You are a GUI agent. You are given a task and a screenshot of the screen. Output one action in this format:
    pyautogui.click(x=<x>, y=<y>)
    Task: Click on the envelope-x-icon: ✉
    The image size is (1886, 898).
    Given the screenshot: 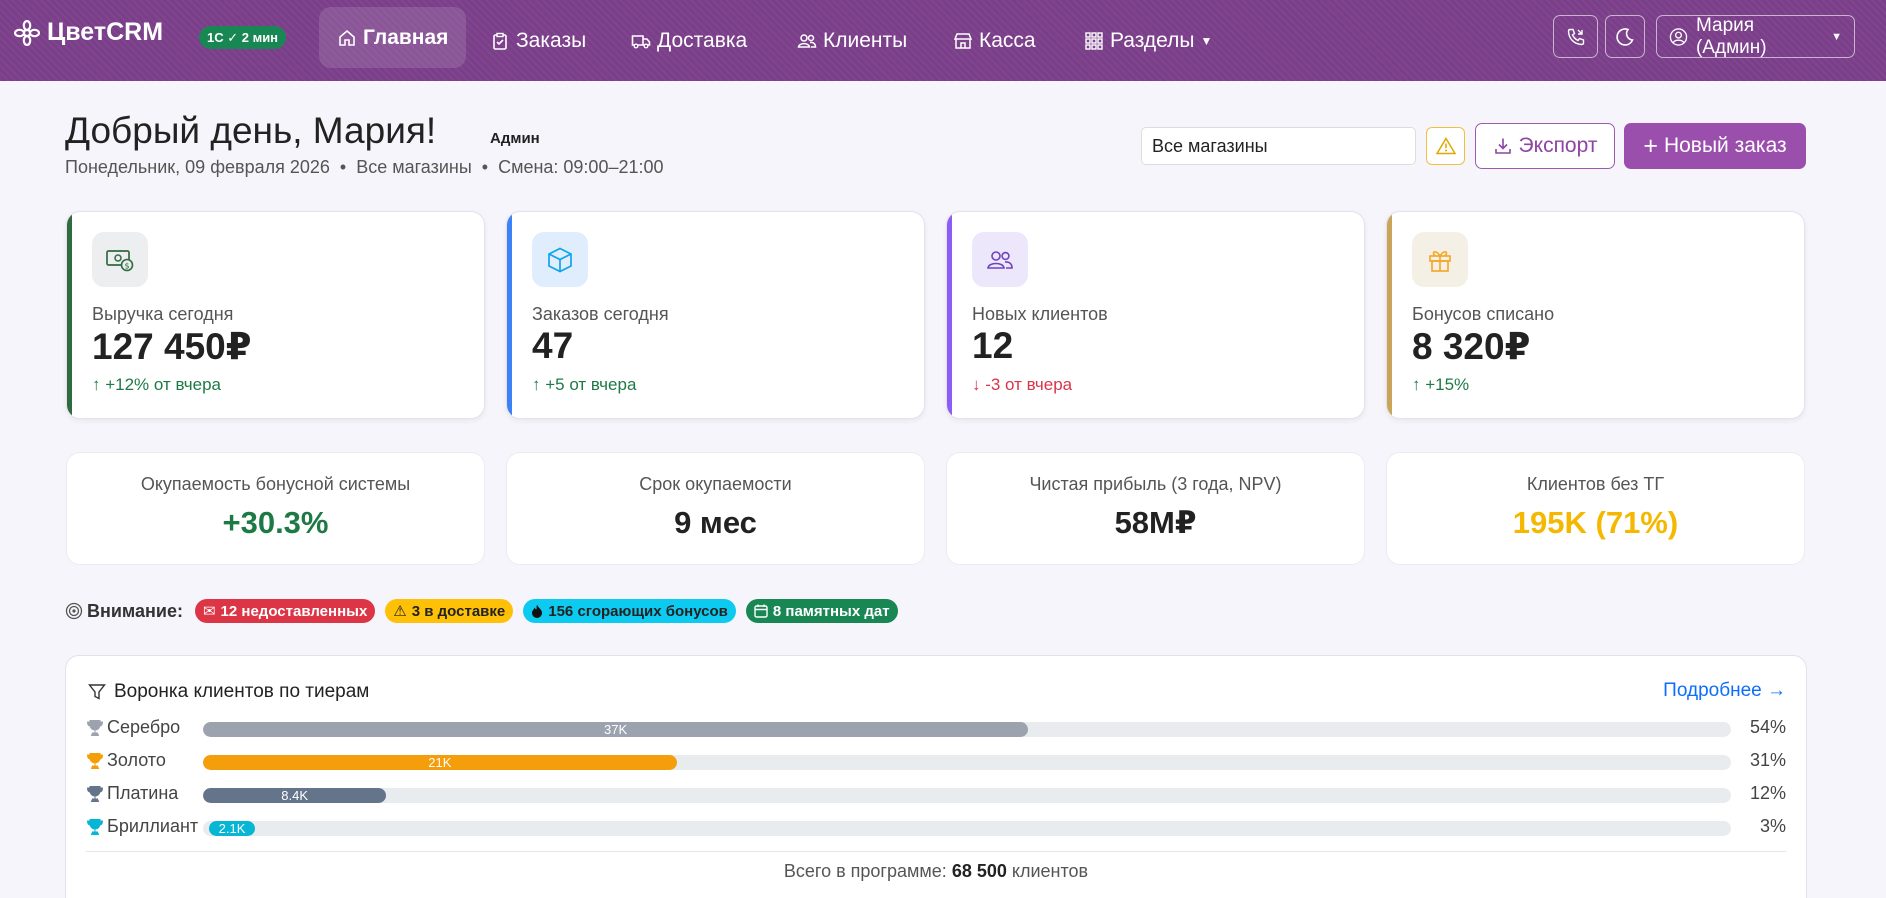 What is the action you would take?
    pyautogui.click(x=209, y=611)
    